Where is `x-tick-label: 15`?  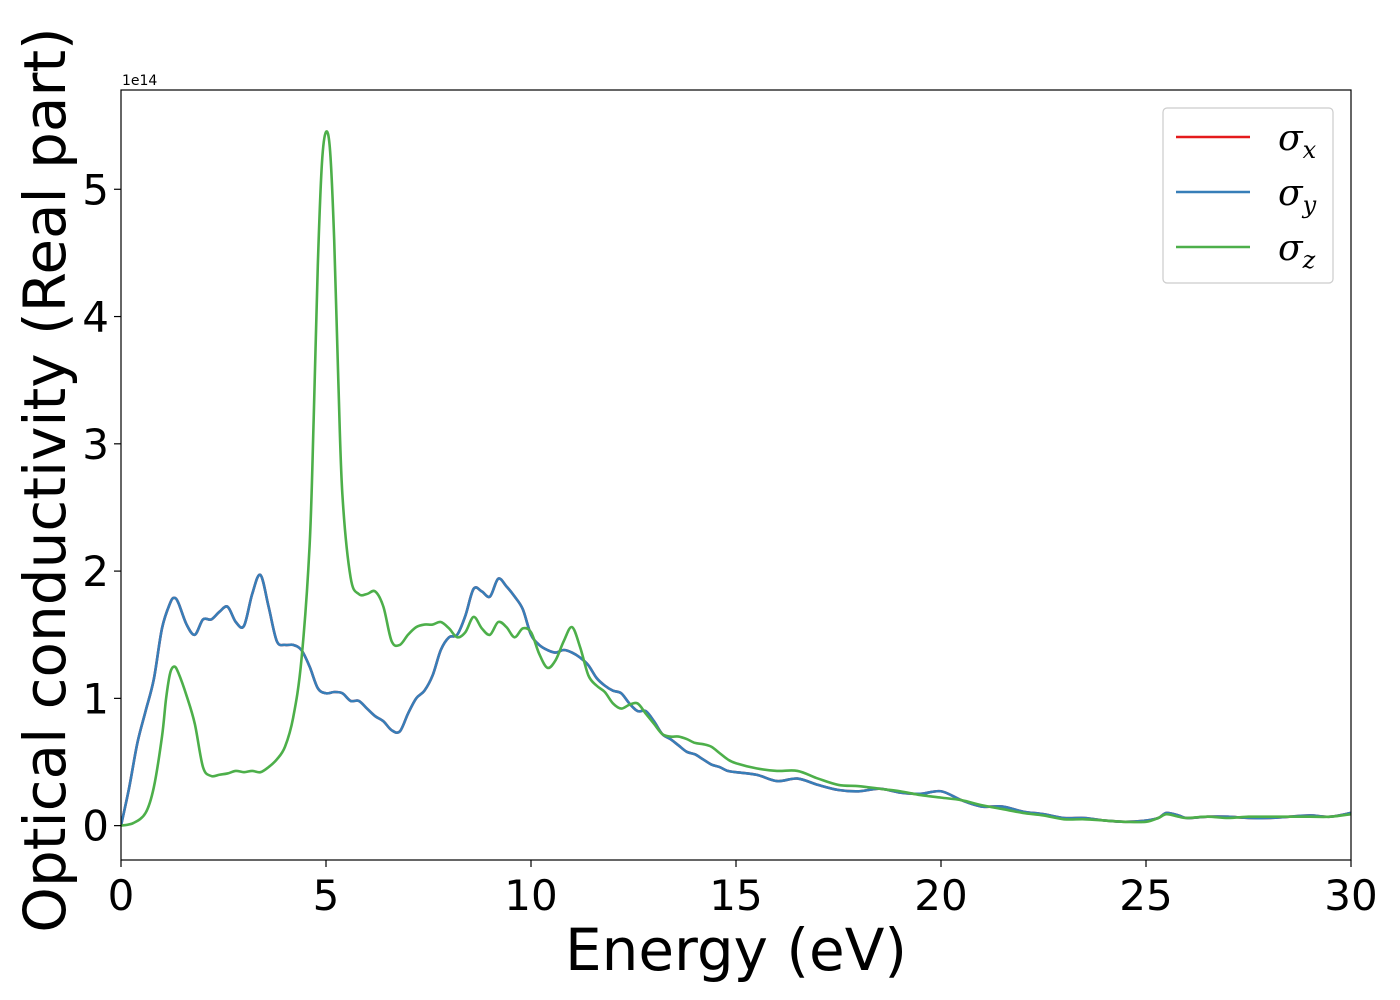 x-tick-label: 15 is located at coordinates (735, 895).